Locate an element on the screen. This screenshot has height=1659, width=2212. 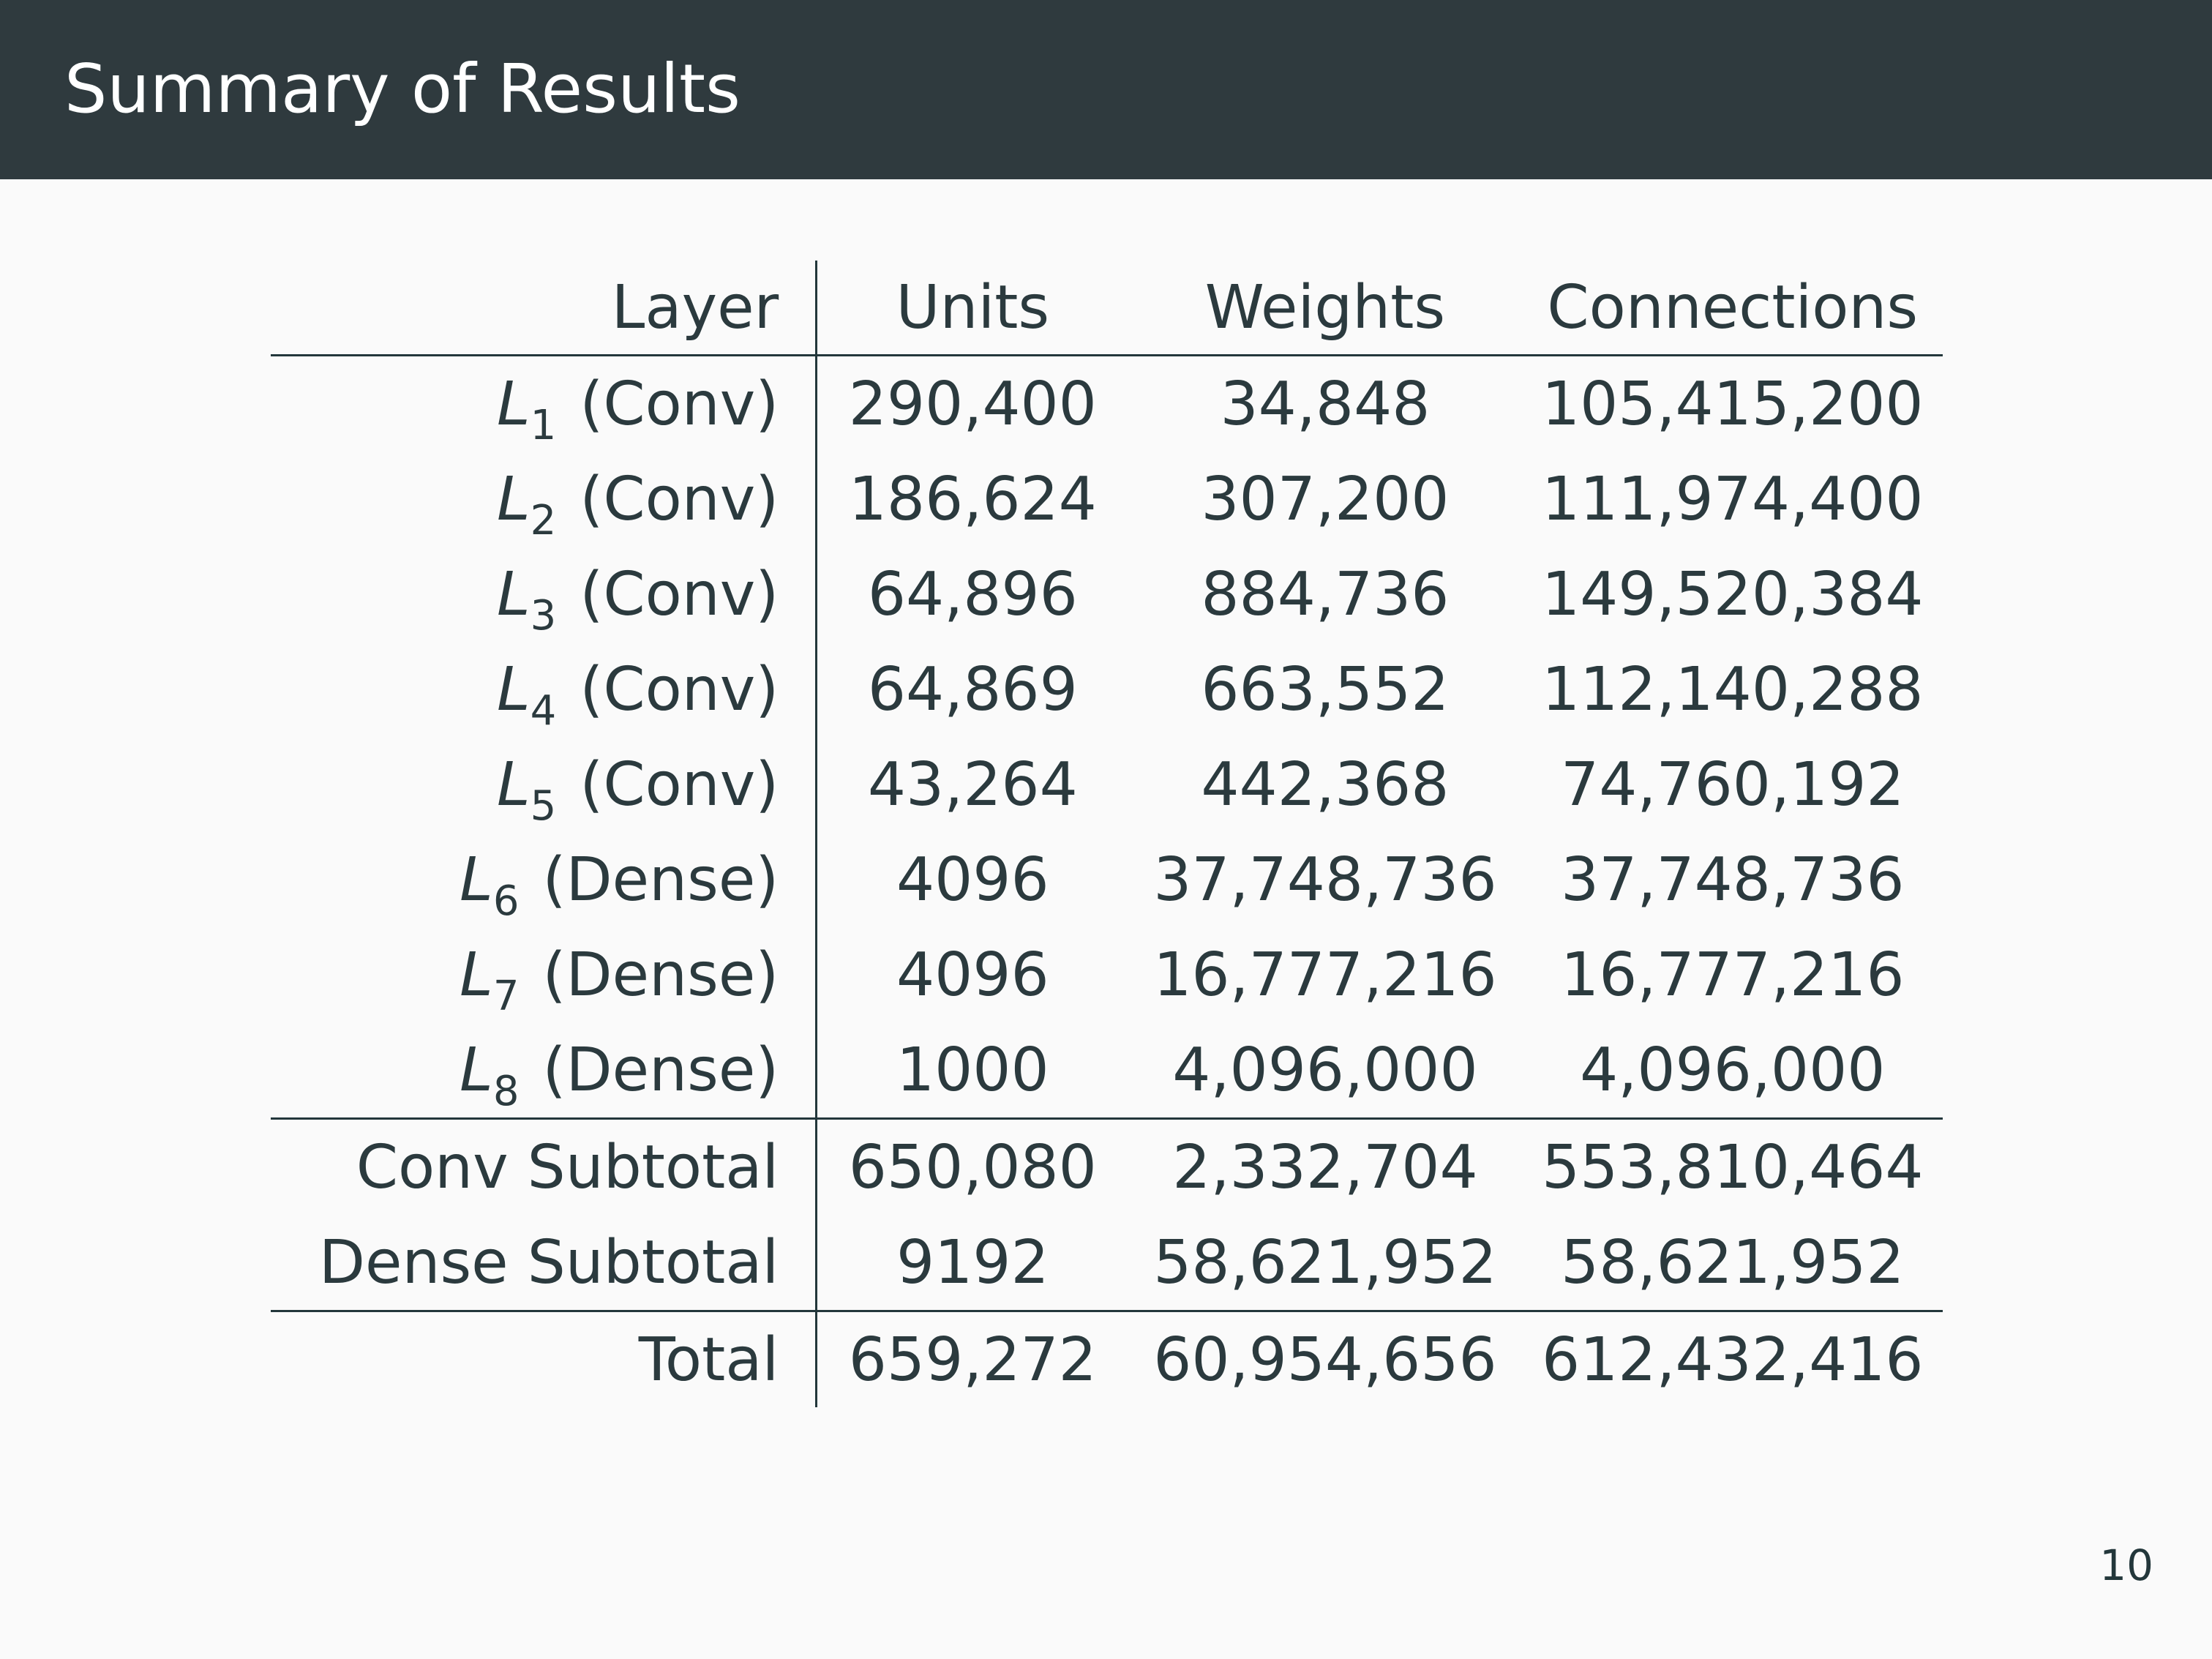
connections-cell: 112,140,288 is located at coordinates (1732, 689).